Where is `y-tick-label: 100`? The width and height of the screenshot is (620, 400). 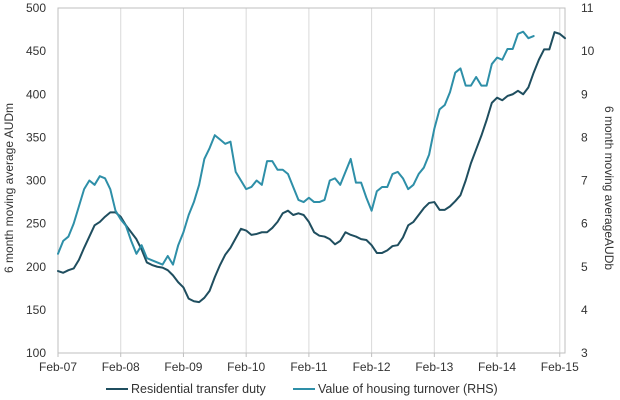 y-tick-label: 100 is located at coordinates (36, 353).